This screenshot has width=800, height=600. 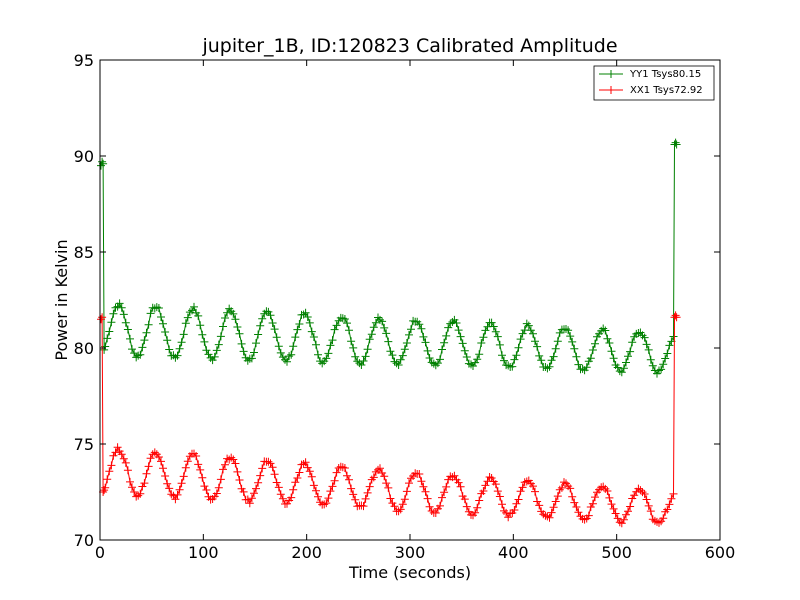 What do you see at coordinates (665, 74) in the screenshot?
I see `legend-label-yy1: YY1 Tsys80.15` at bounding box center [665, 74].